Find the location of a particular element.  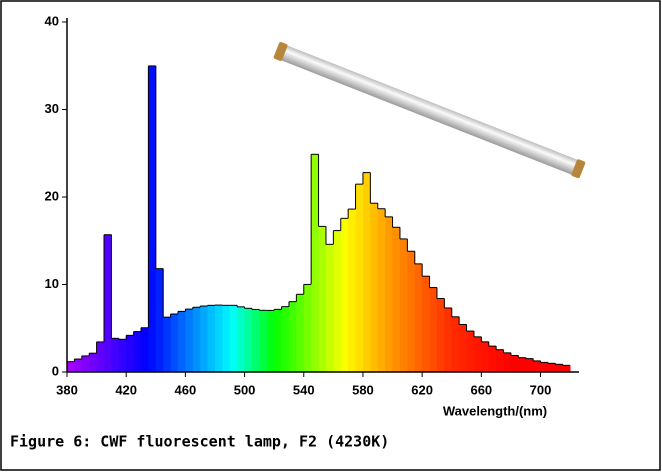

x-tick-label: 620 is located at coordinates (422, 389).